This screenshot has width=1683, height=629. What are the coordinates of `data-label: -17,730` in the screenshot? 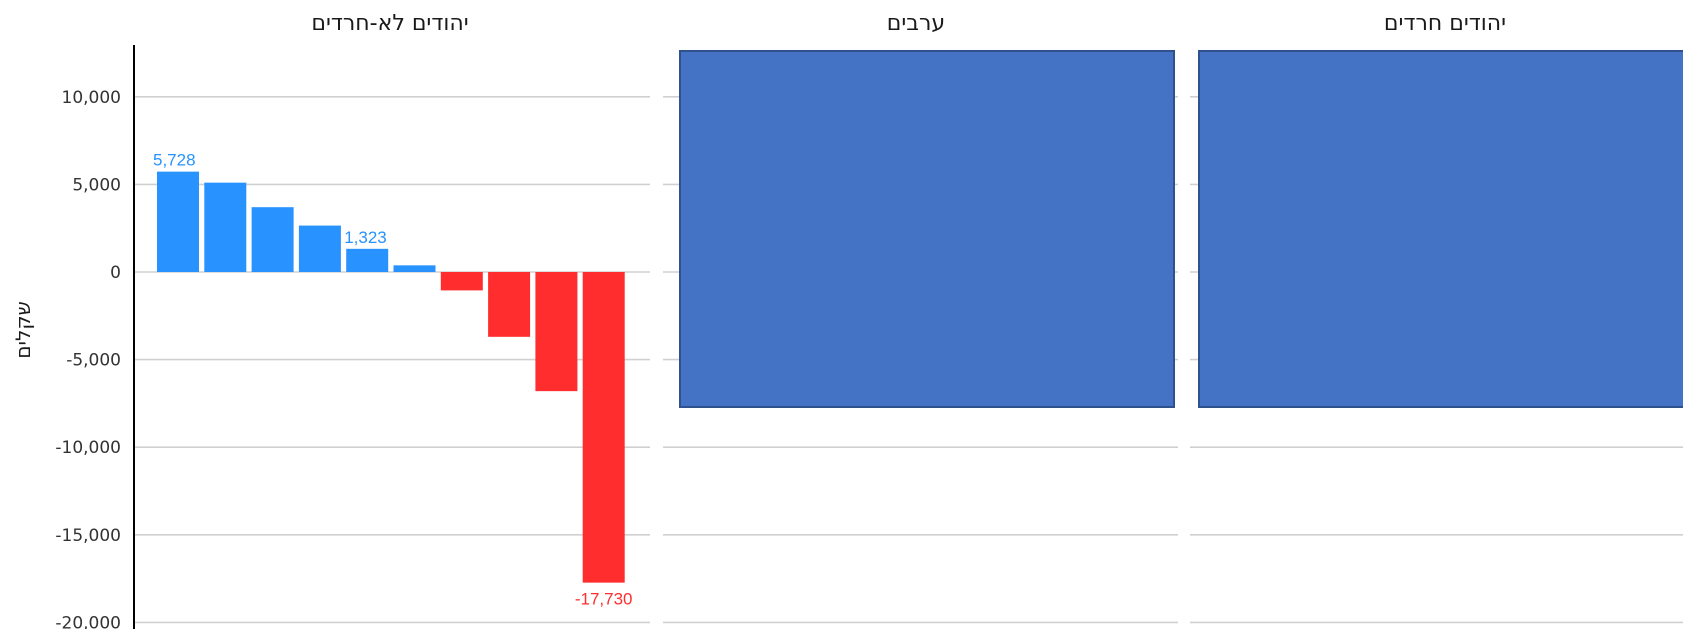 It's located at (604, 599).